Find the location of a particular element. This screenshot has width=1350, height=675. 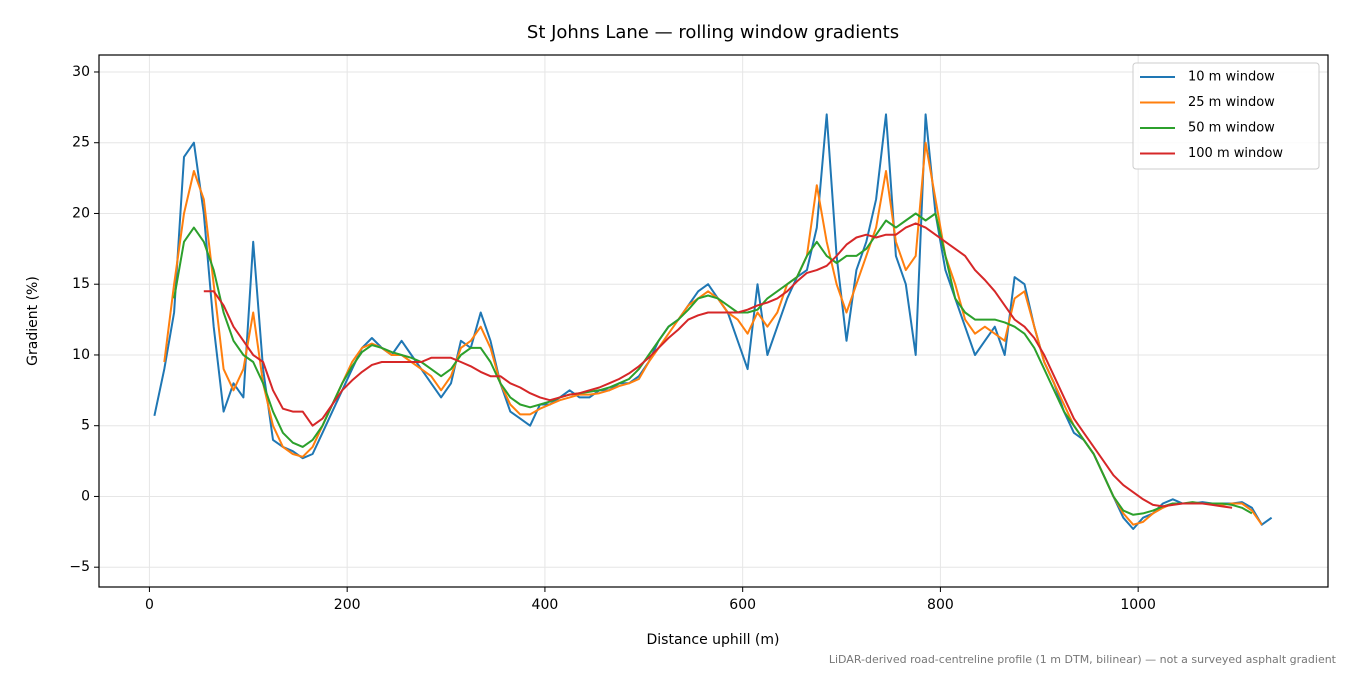

legend-label: 25 m window is located at coordinates (1231, 102).